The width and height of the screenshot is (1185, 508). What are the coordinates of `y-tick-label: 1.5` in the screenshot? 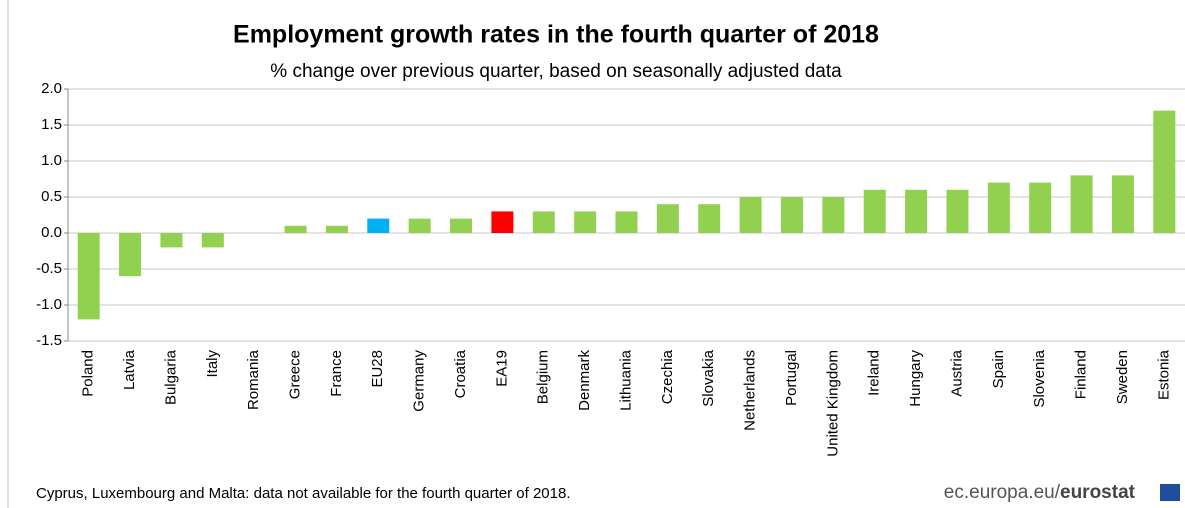 It's located at (51, 124).